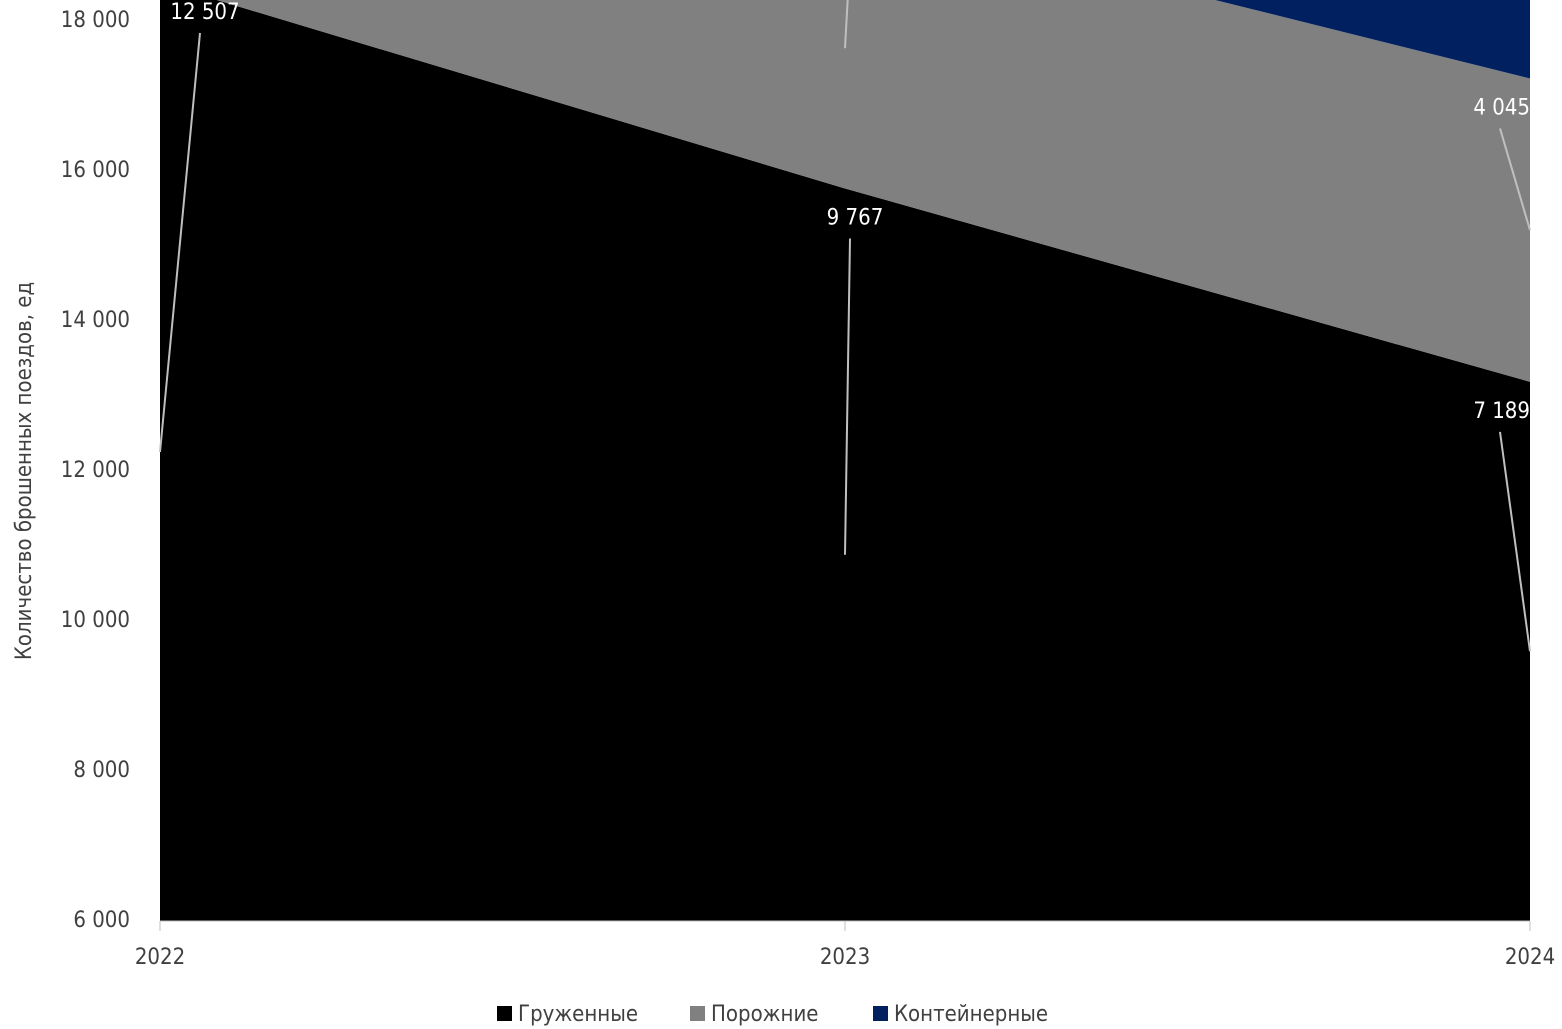  I want to click on y-tick-label: 12 000, so click(95, 470).